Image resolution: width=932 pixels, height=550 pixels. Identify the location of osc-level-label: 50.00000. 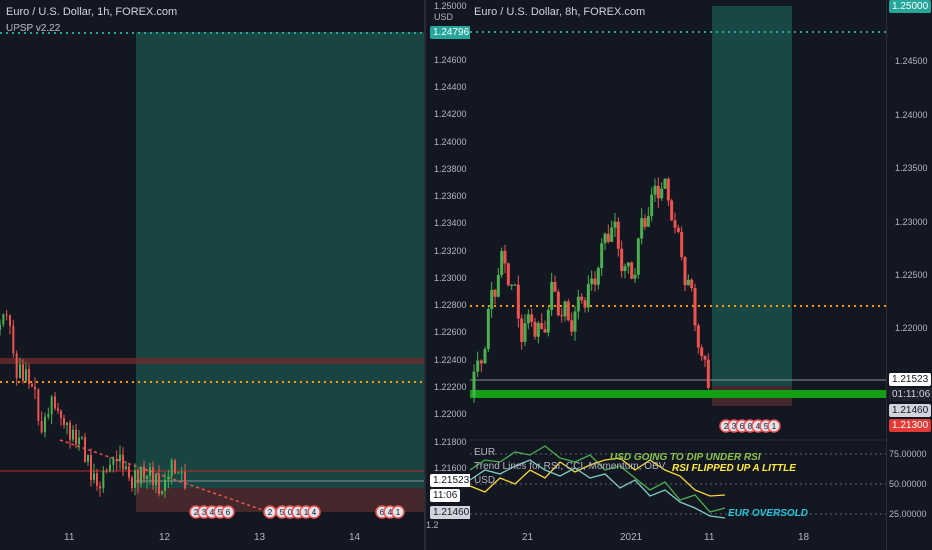
(908, 484).